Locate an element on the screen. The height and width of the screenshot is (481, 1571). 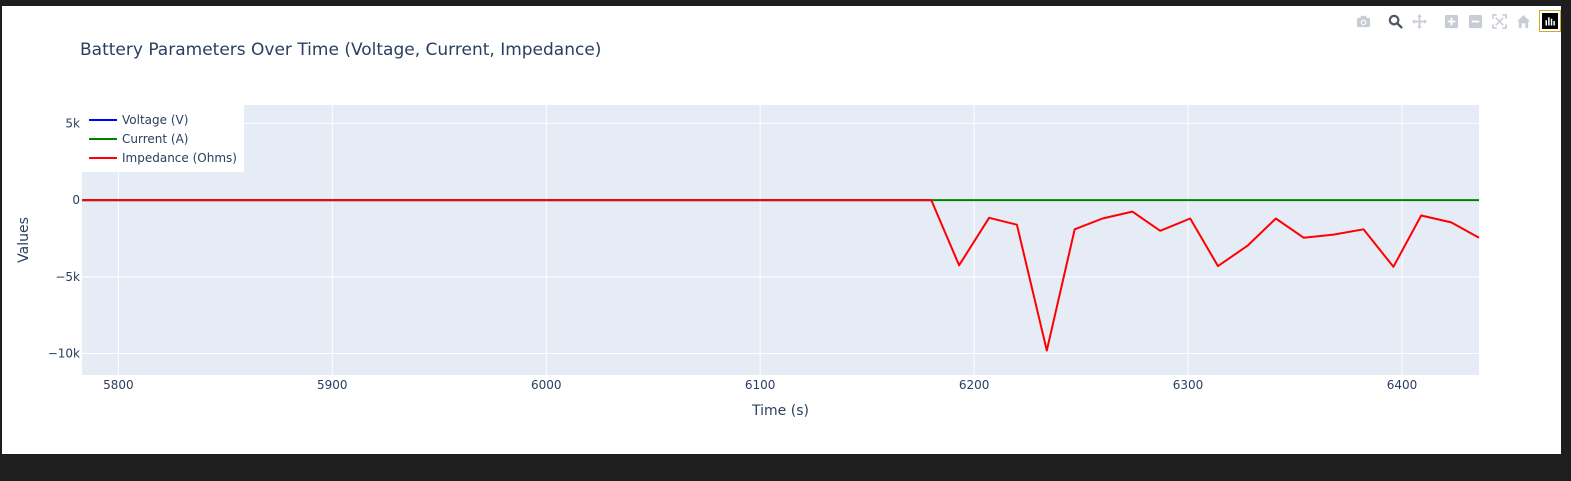
zoom-icon is located at coordinates (1395, 21).